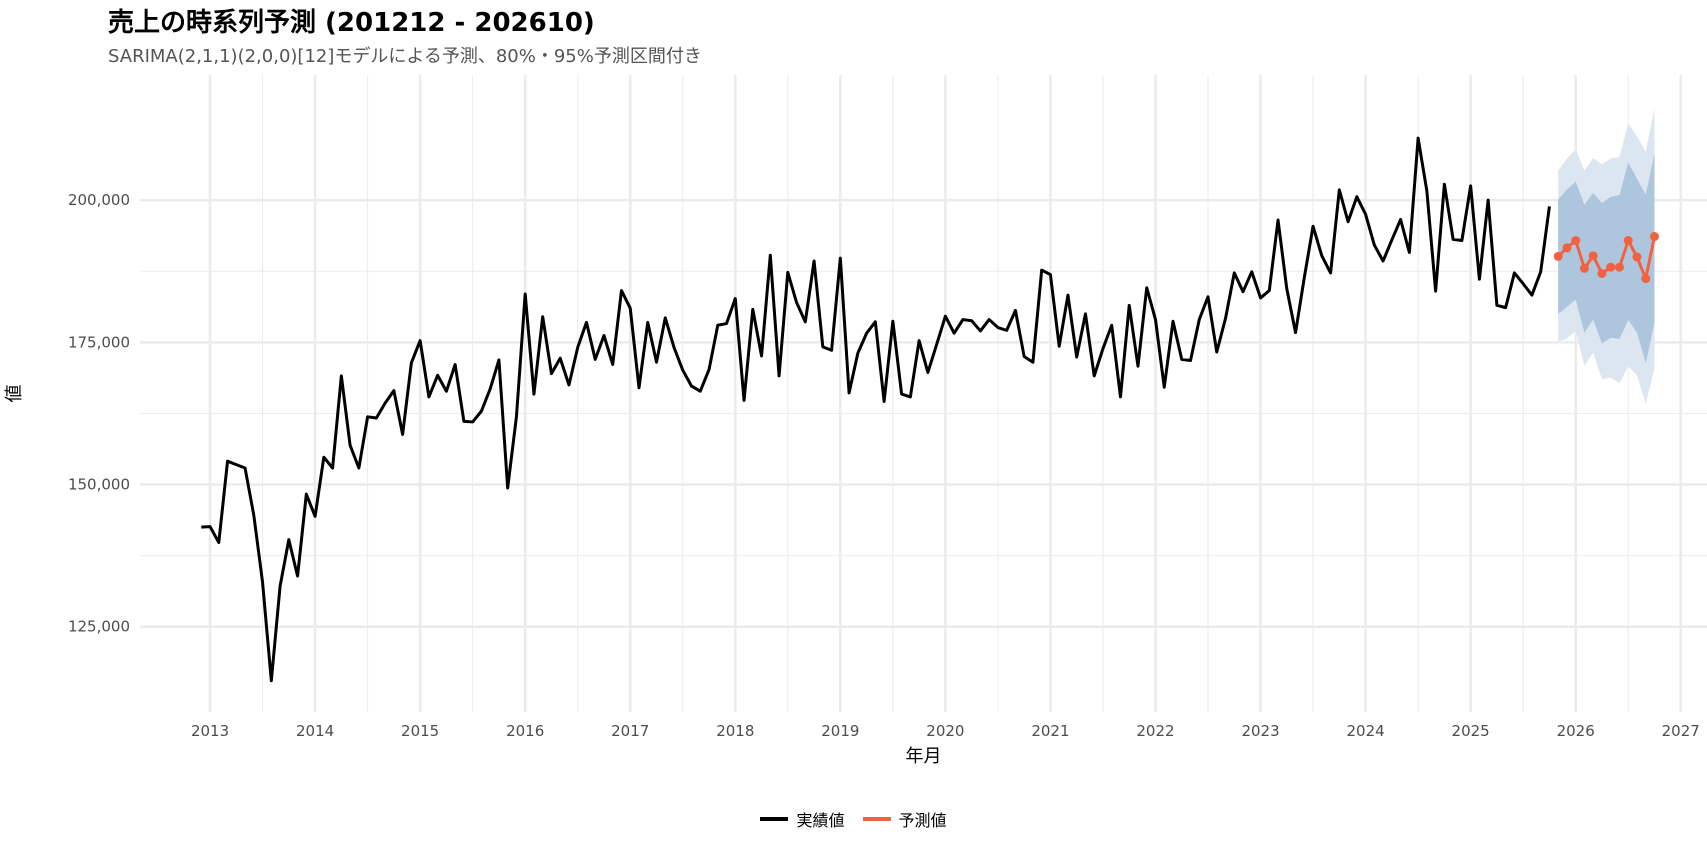 This screenshot has width=1707, height=852. What do you see at coordinates (1050, 731) in the screenshot?
I see `x-tick-label: 2021` at bounding box center [1050, 731].